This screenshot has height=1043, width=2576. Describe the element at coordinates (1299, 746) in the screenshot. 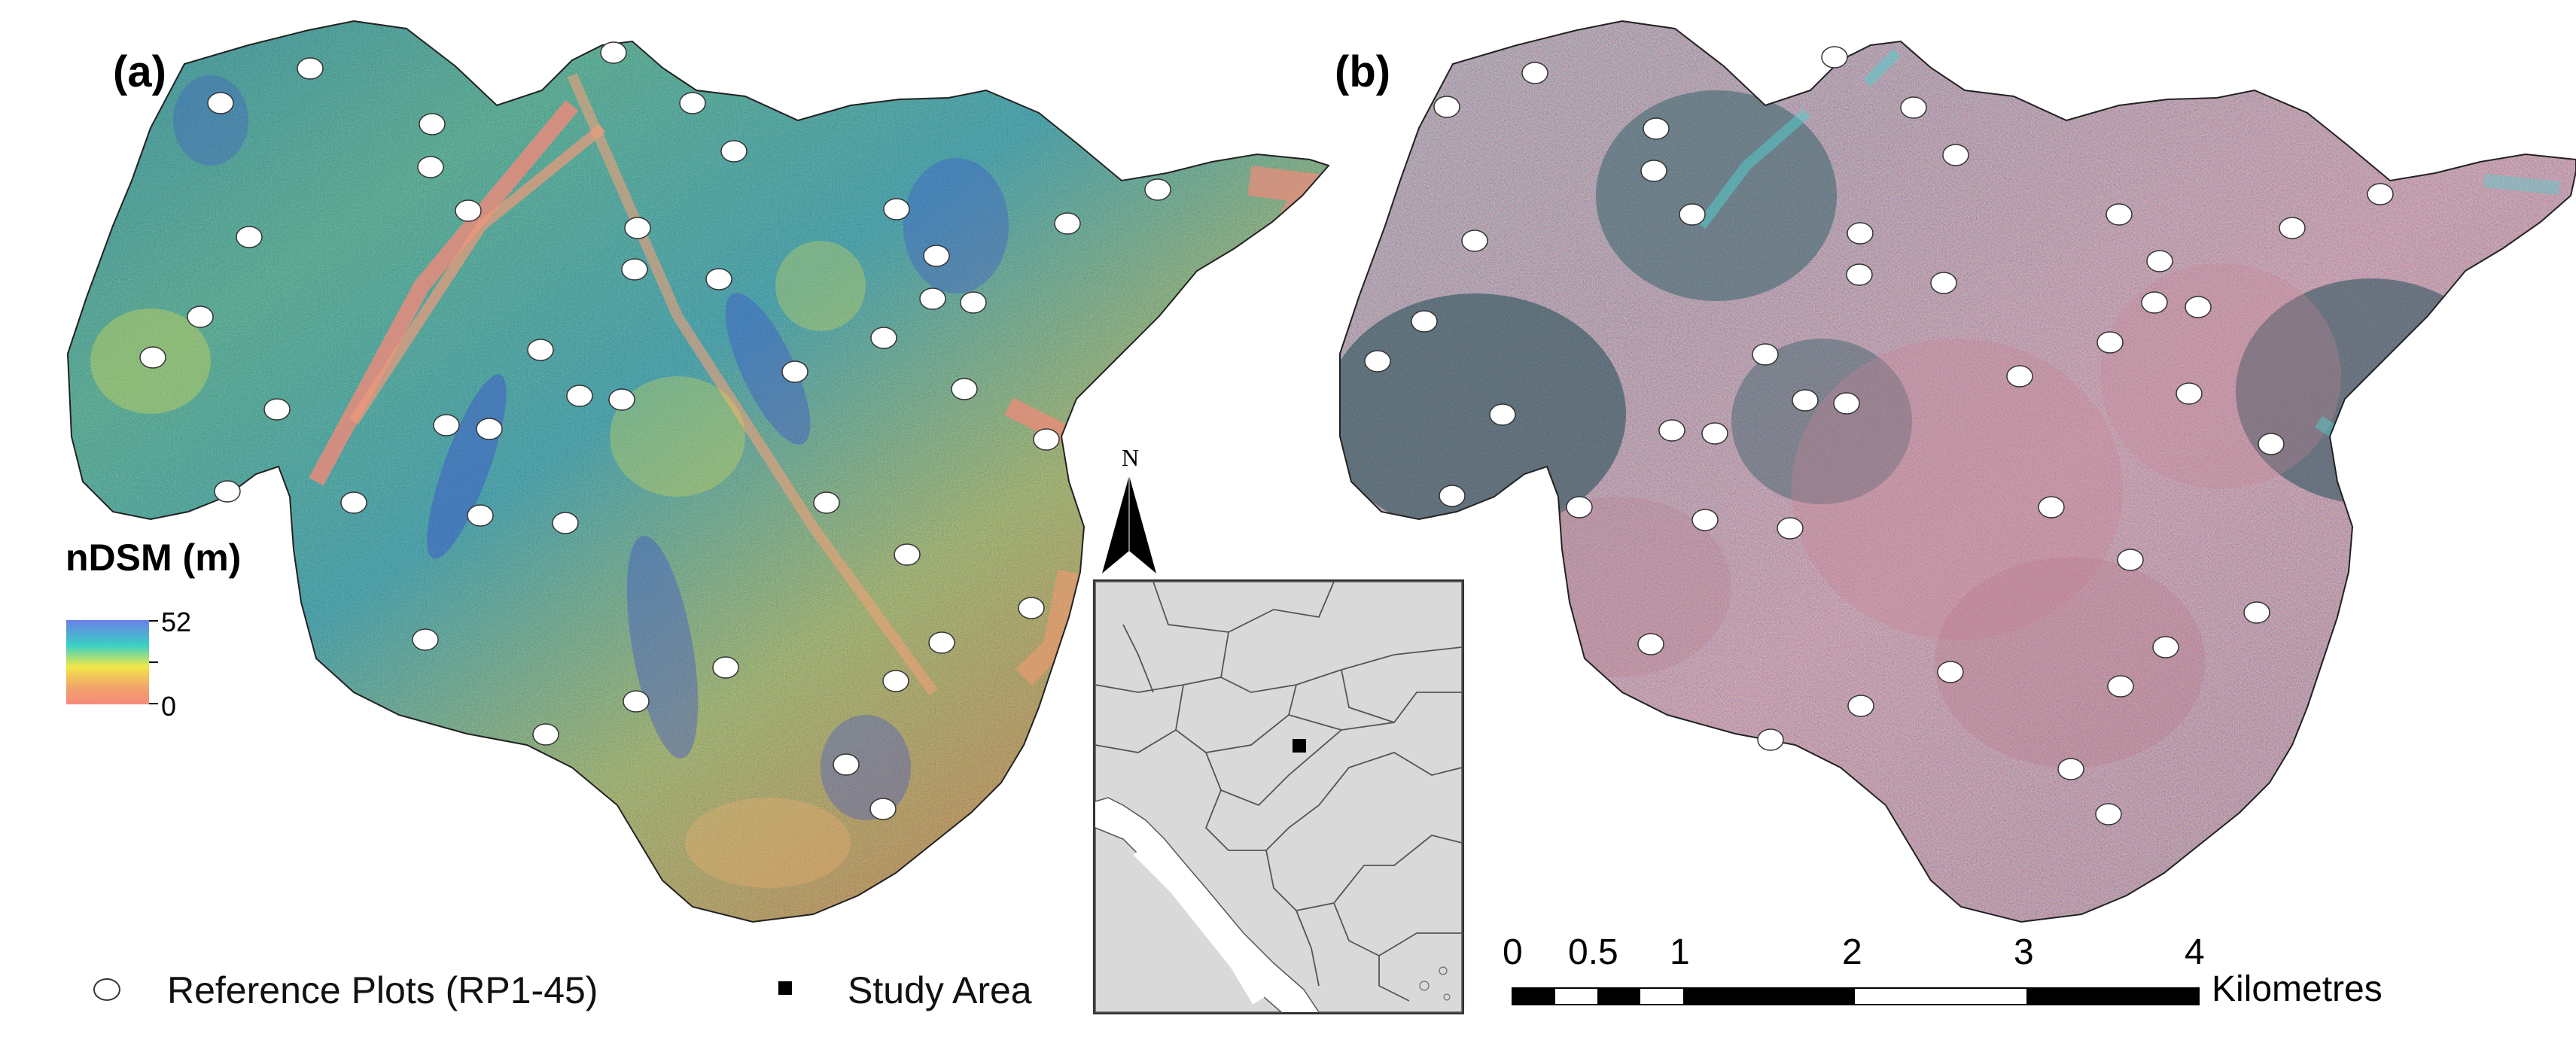

I see `study-area-marker` at that location.